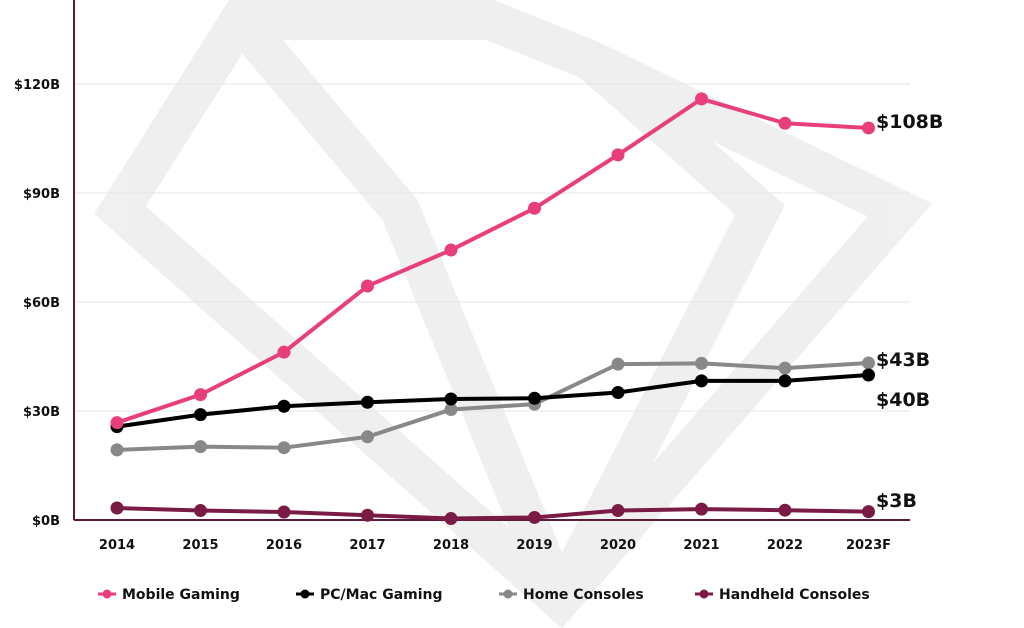  What do you see at coordinates (534, 545) in the screenshot?
I see `x-tick-label: 2019` at bounding box center [534, 545].